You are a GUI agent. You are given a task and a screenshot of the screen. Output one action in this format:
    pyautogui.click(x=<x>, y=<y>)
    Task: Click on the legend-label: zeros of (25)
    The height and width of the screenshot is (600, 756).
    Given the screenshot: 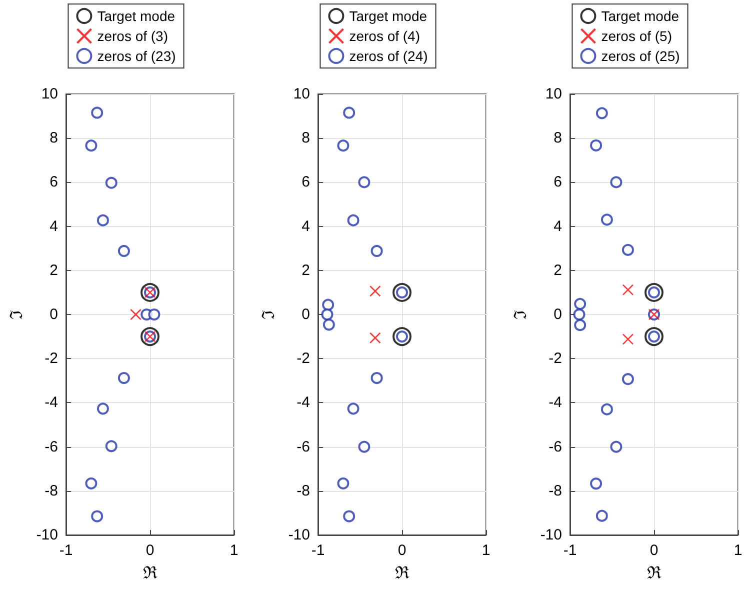 What is the action you would take?
    pyautogui.click(x=640, y=56)
    